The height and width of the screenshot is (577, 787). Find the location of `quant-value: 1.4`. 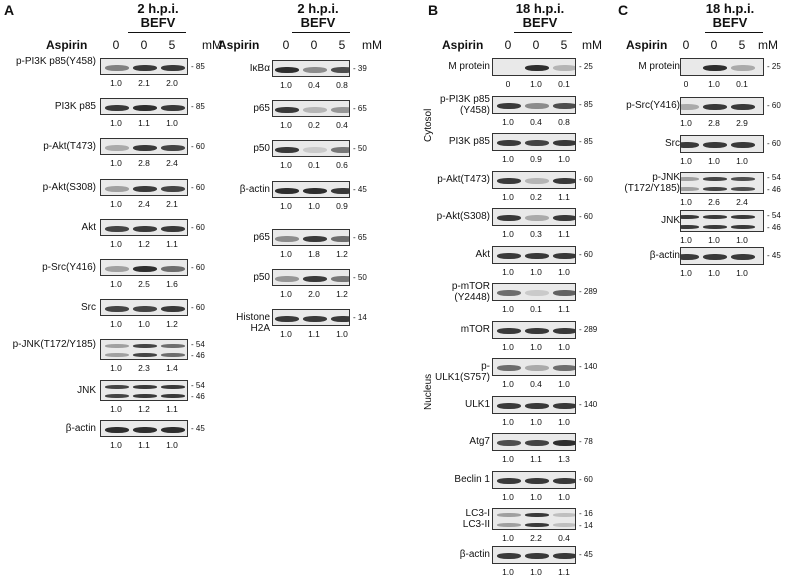

quant-value: 1.4 is located at coordinates (172, 368).